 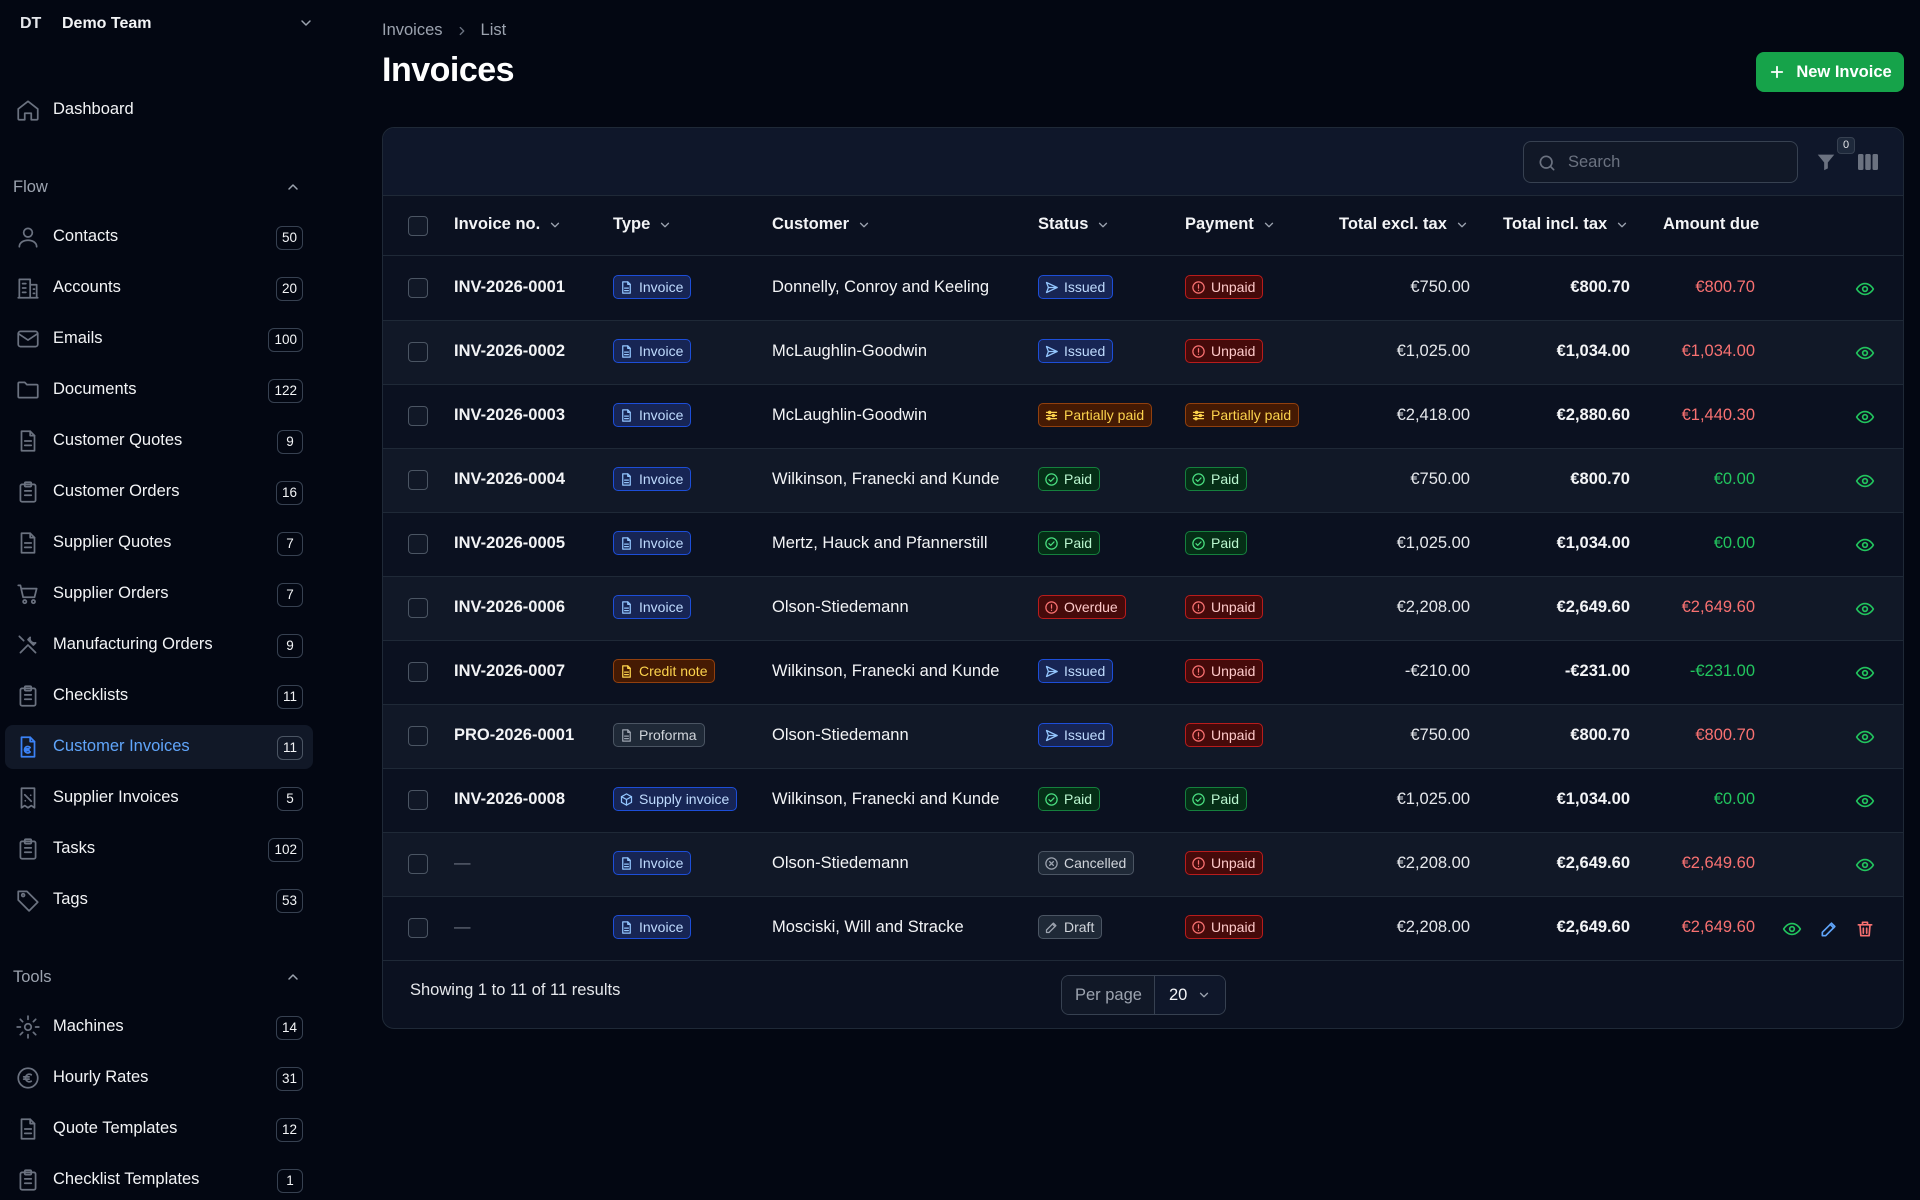 What do you see at coordinates (159, 977) in the screenshot?
I see `tools-group-toggle: Tools` at bounding box center [159, 977].